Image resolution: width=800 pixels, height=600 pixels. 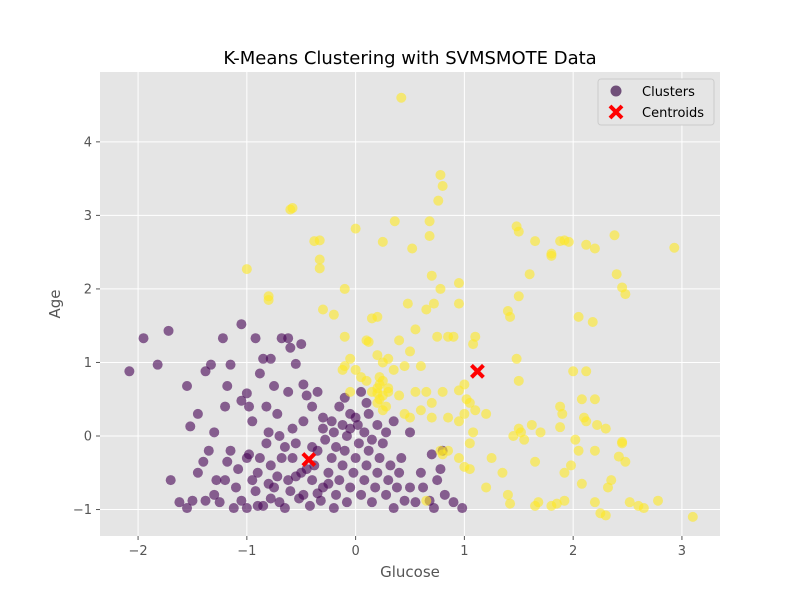 What do you see at coordinates (88, 363) in the screenshot?
I see `y-tick-label: 1` at bounding box center [88, 363].